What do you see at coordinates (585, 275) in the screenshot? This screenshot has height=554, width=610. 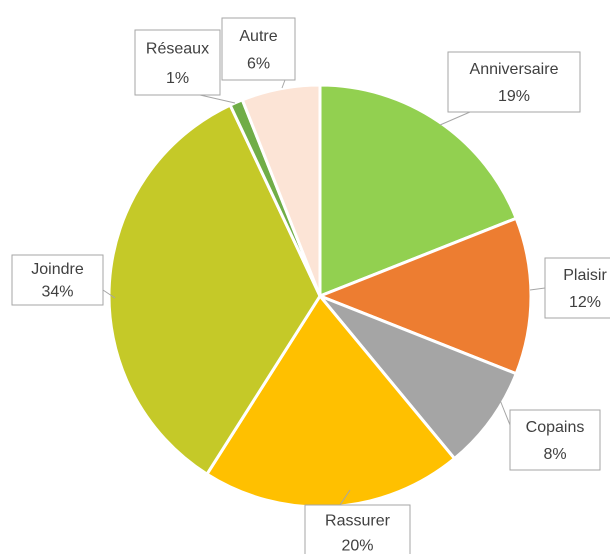 I see `slice-label: Plaisir` at bounding box center [585, 275].